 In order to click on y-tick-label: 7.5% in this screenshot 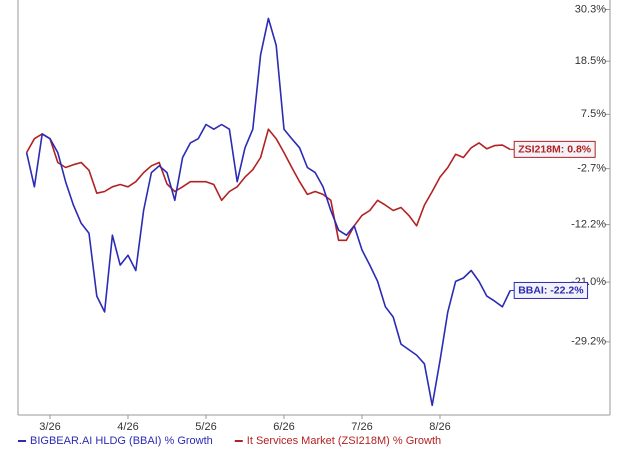, I will do `click(593, 114)`.